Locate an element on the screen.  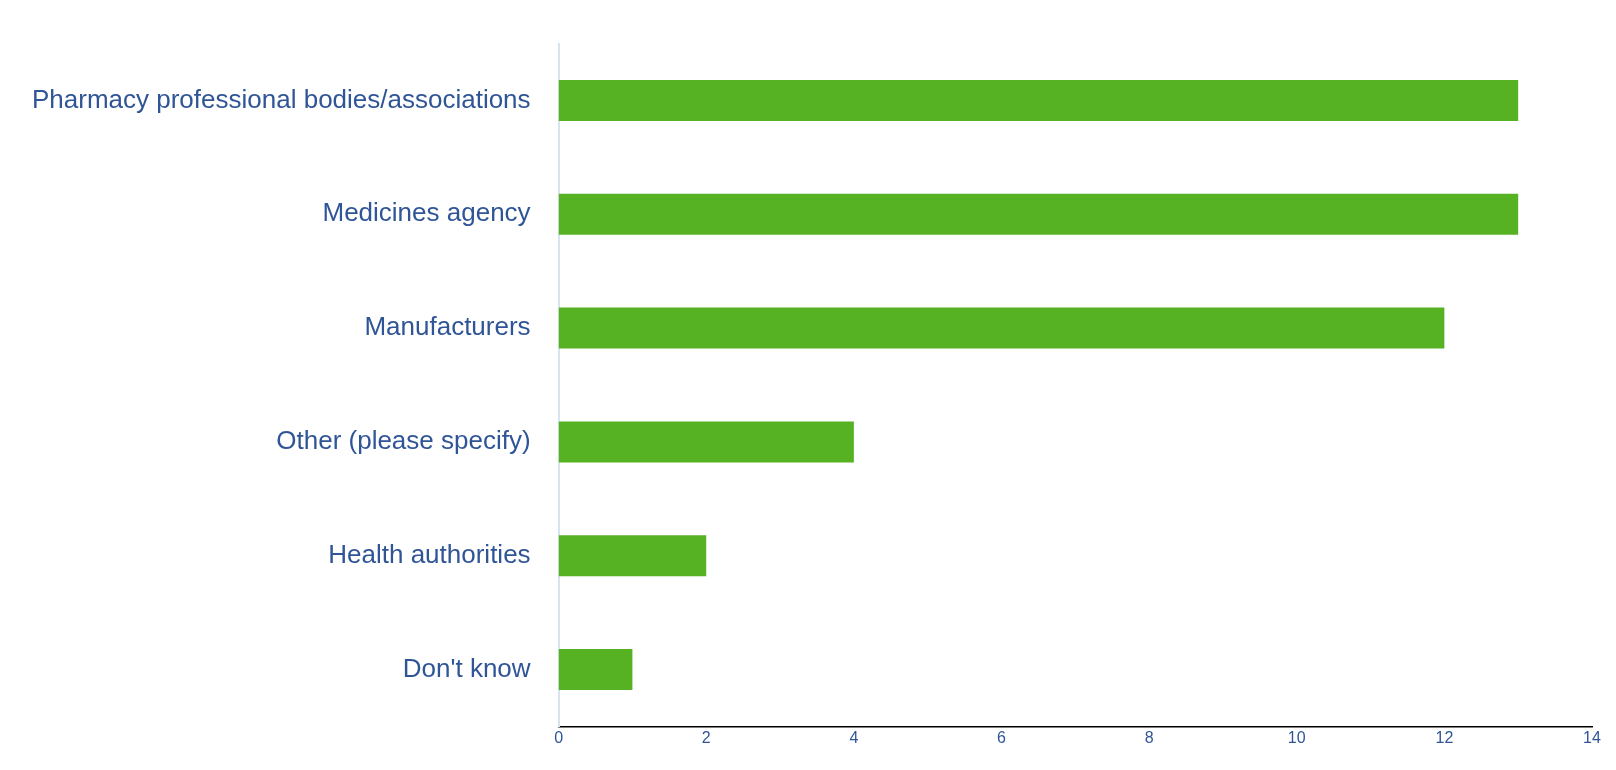
x-tick-label: 8 is located at coordinates (1149, 738).